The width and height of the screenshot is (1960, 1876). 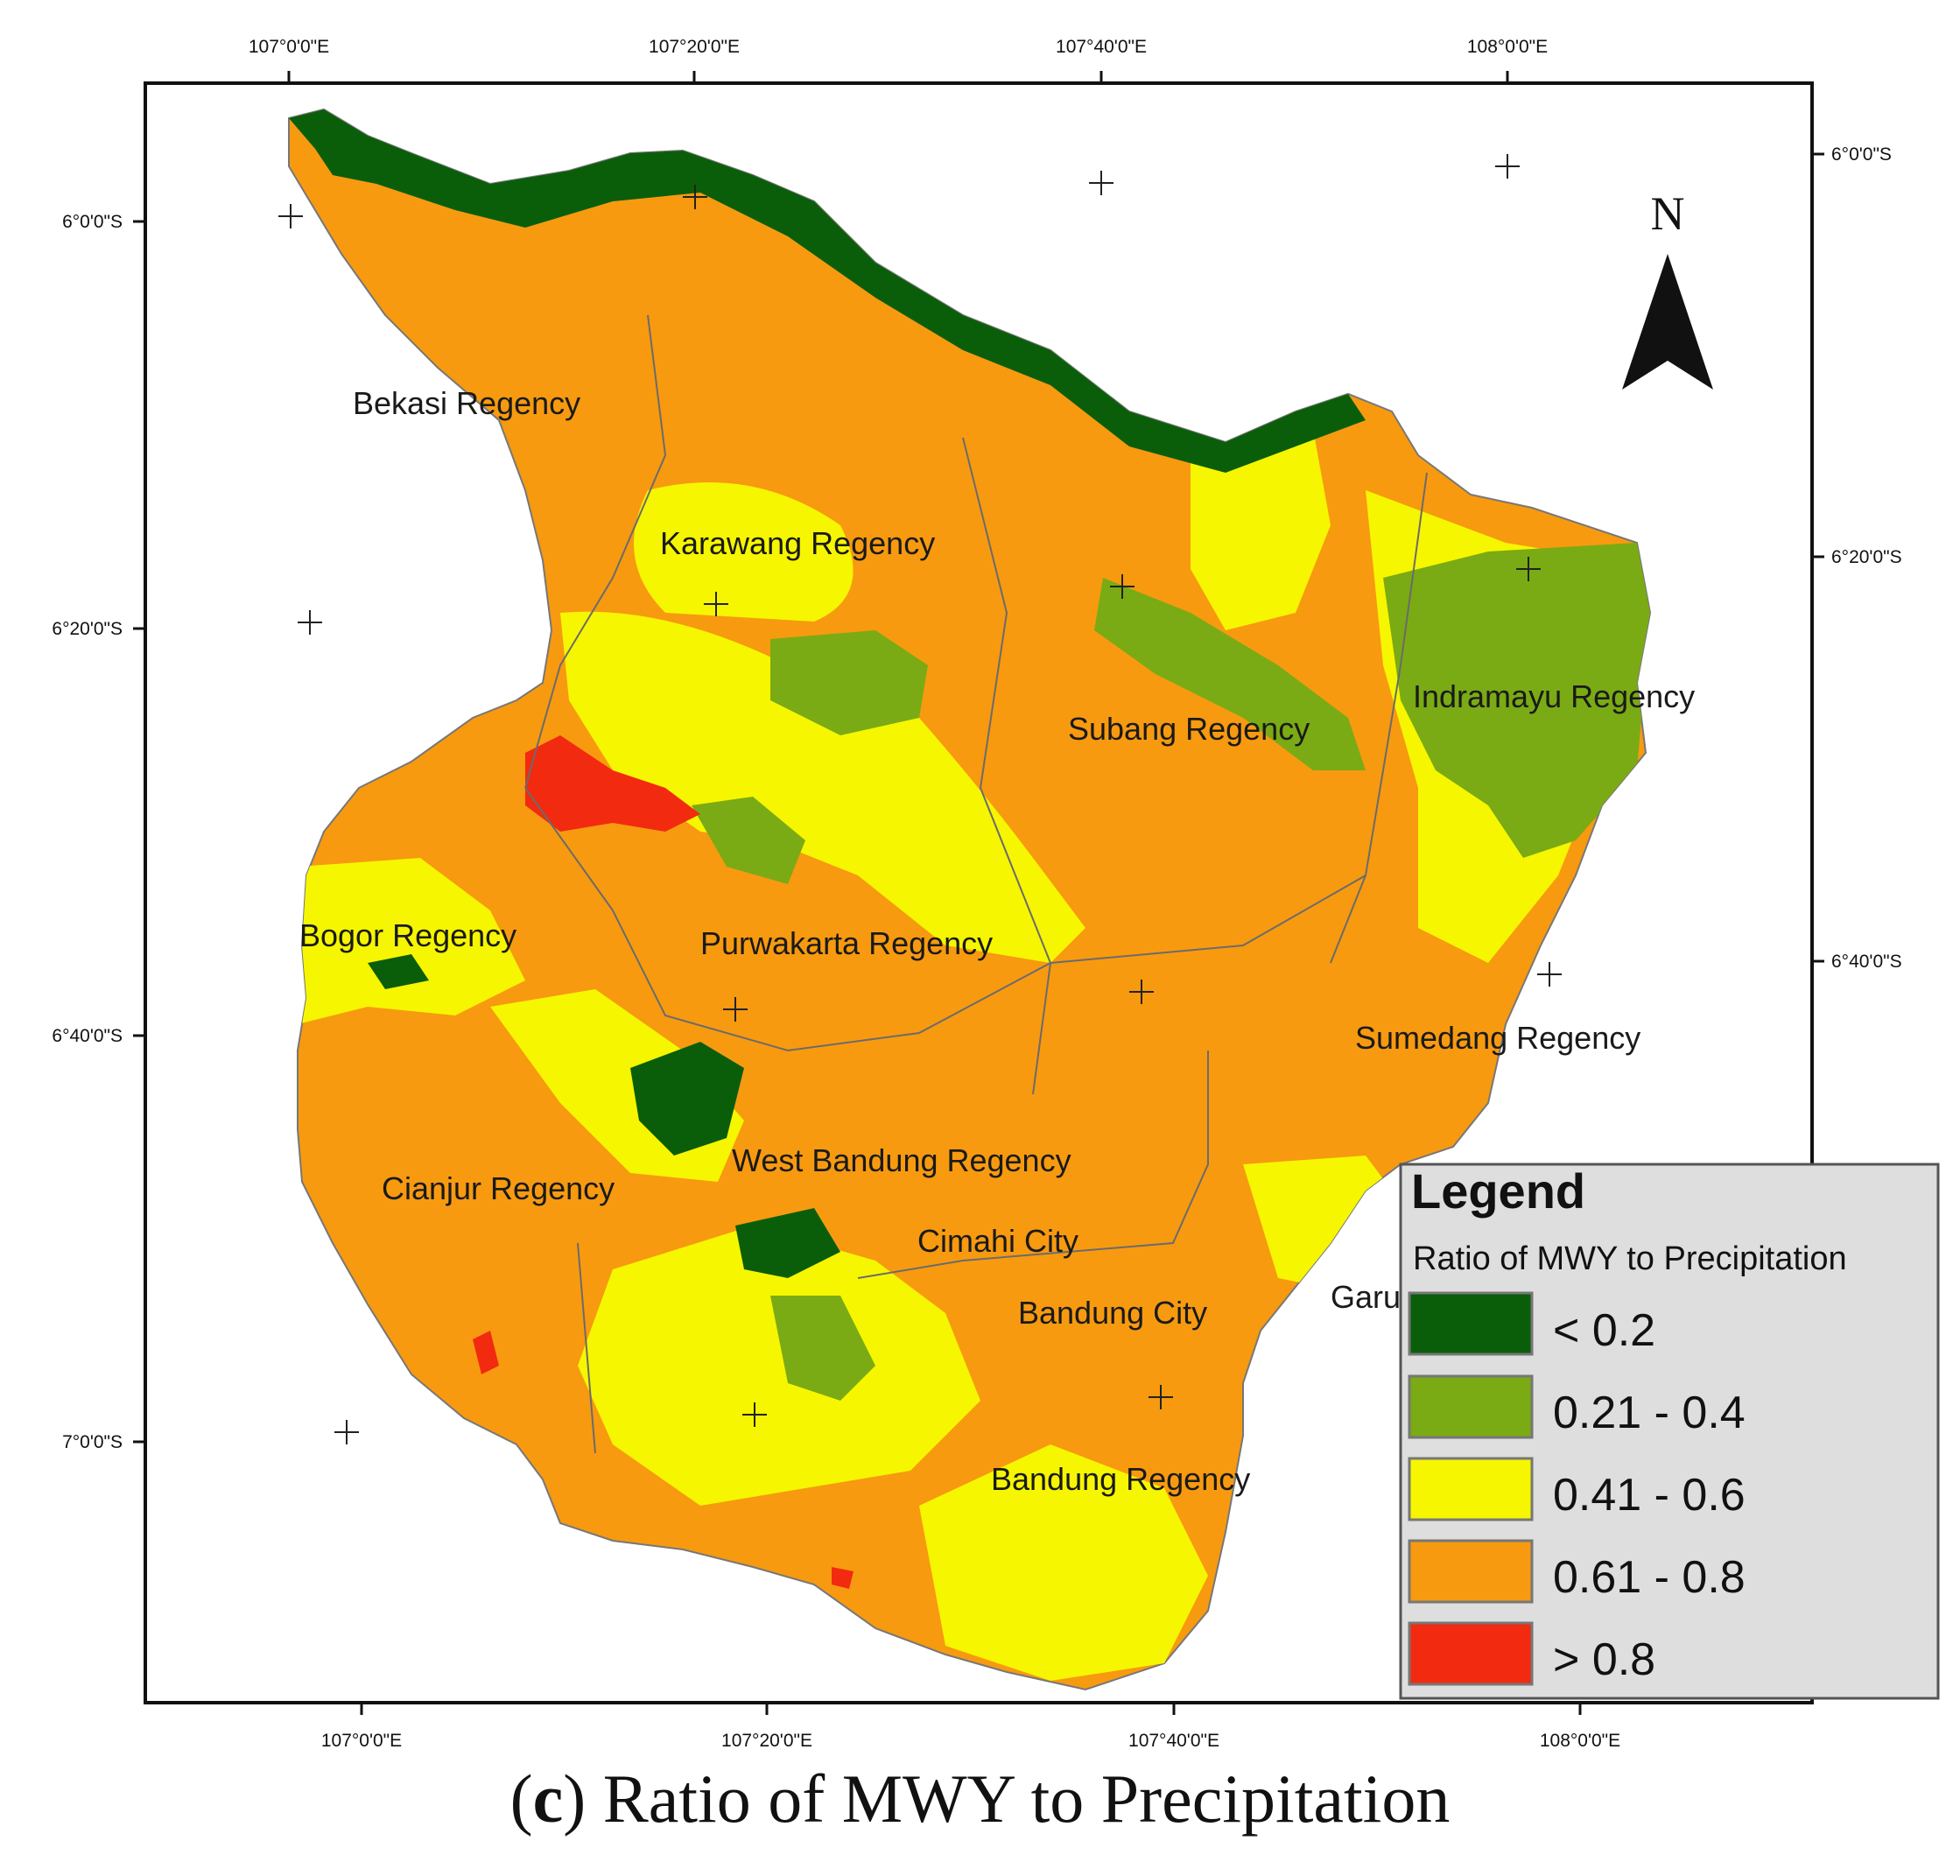 I want to click on zone-yellow-north, so click(x=1261, y=529).